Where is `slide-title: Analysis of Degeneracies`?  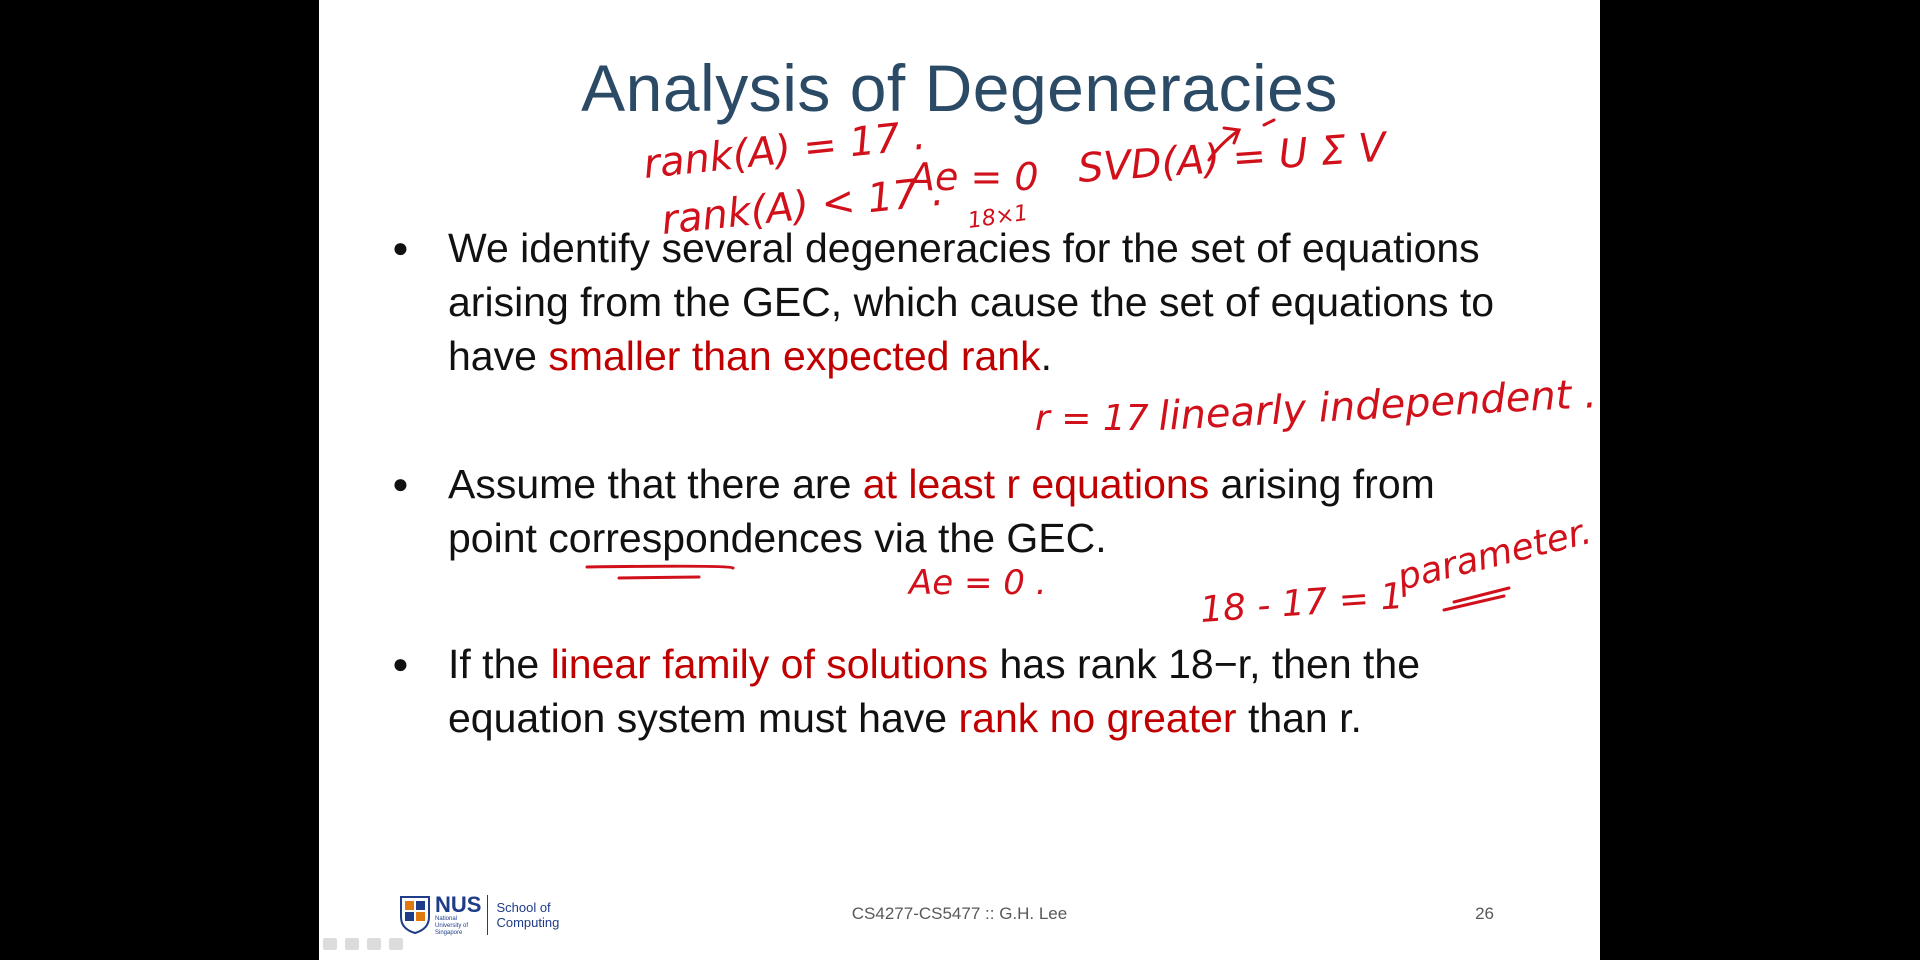 slide-title: Analysis of Degeneracies is located at coordinates (959, 88).